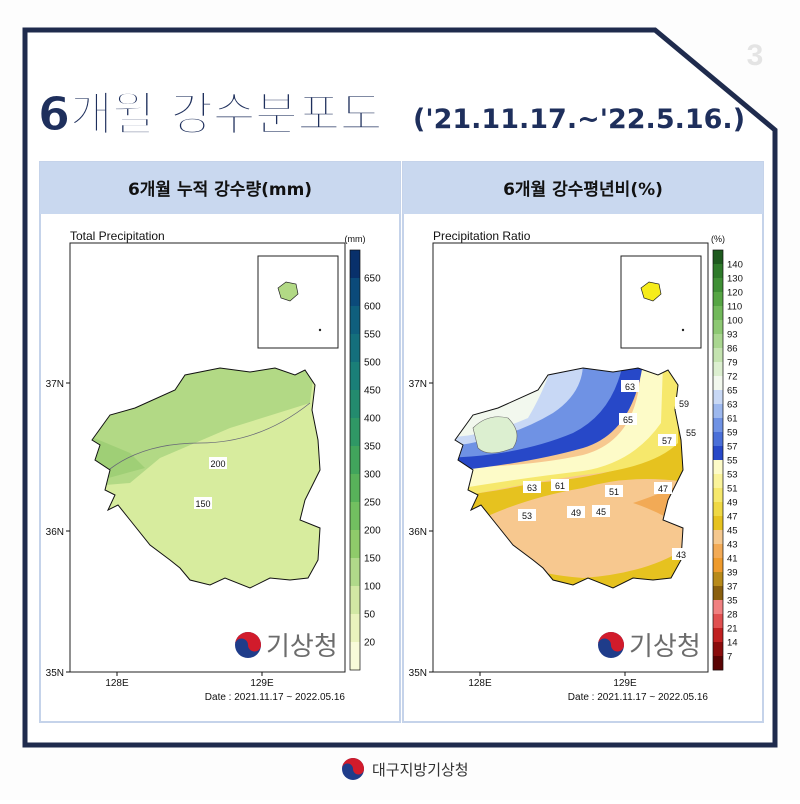 The width and height of the screenshot is (800, 804). What do you see at coordinates (420, 770) in the screenshot?
I see `footer: 대구지방기상청` at bounding box center [420, 770].